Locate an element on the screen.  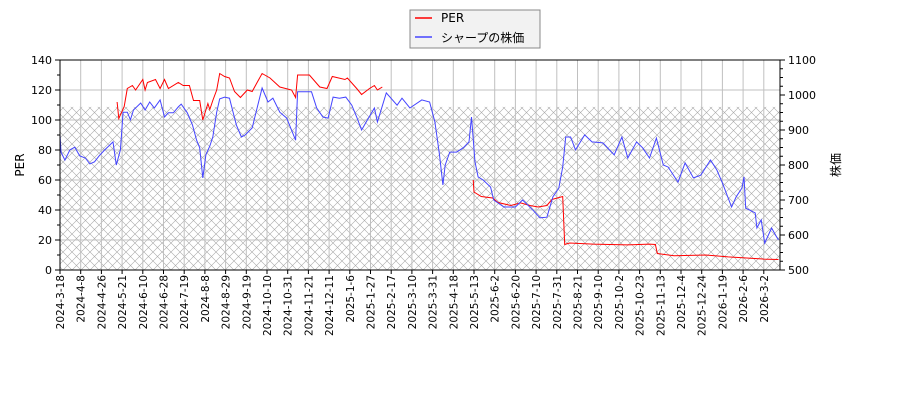
x-tick-label: 2025-1-6 is located at coordinates (351, 299).